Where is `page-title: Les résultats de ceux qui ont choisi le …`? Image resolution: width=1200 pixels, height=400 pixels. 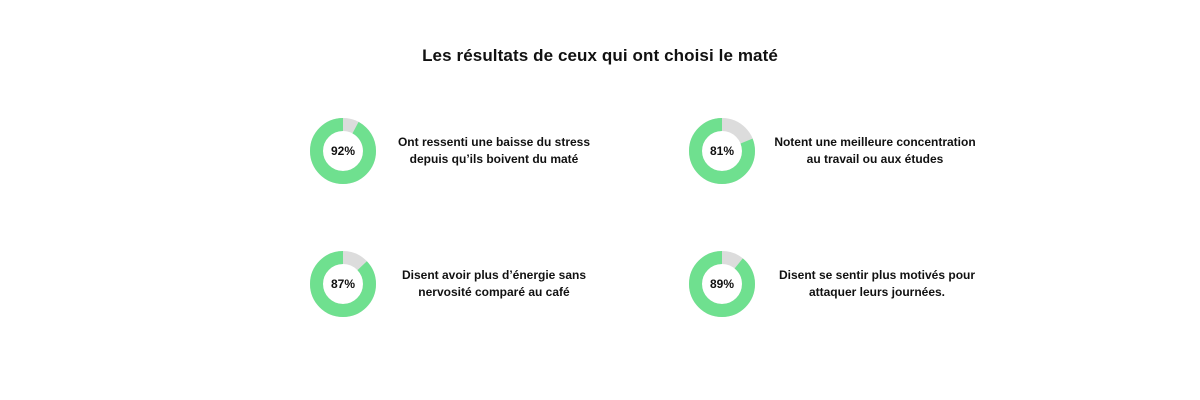
page-title: Les résultats de ceux qui ont choisi le … is located at coordinates (600, 55).